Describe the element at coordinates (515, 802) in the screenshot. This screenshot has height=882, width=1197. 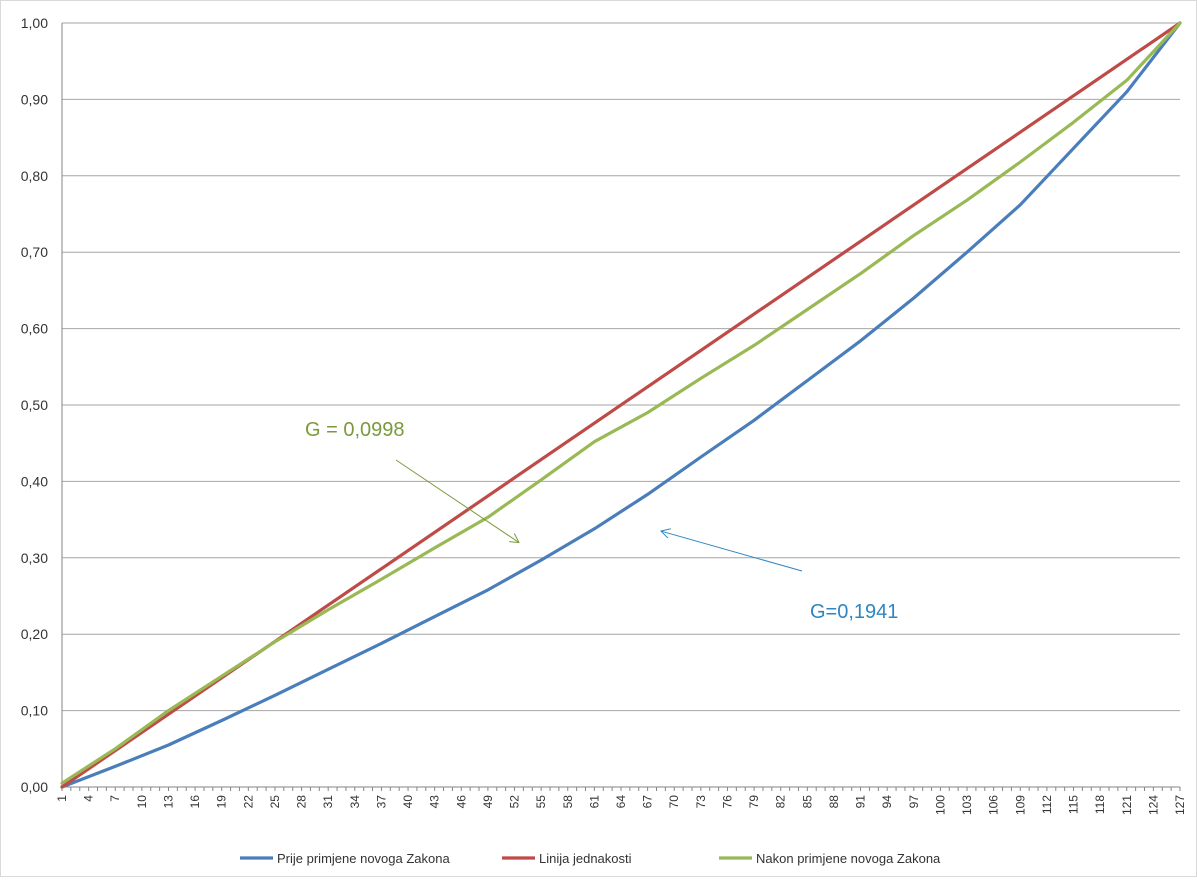
I see `x-tick-label: 52` at that location.